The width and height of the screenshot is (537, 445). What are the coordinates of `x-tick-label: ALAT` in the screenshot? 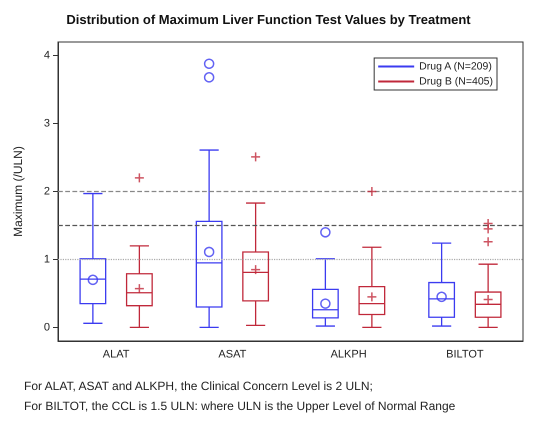 It's located at (116, 354).